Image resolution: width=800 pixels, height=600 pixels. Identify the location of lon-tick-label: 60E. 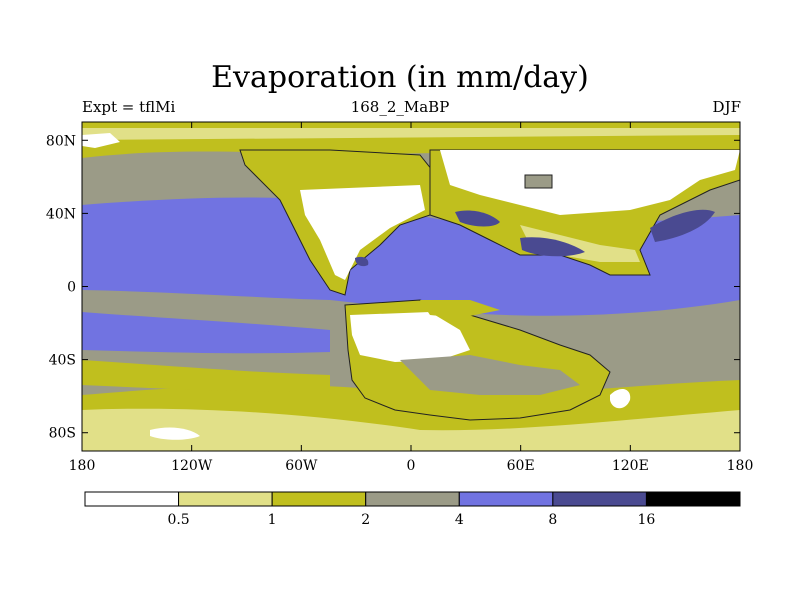
(521, 466).